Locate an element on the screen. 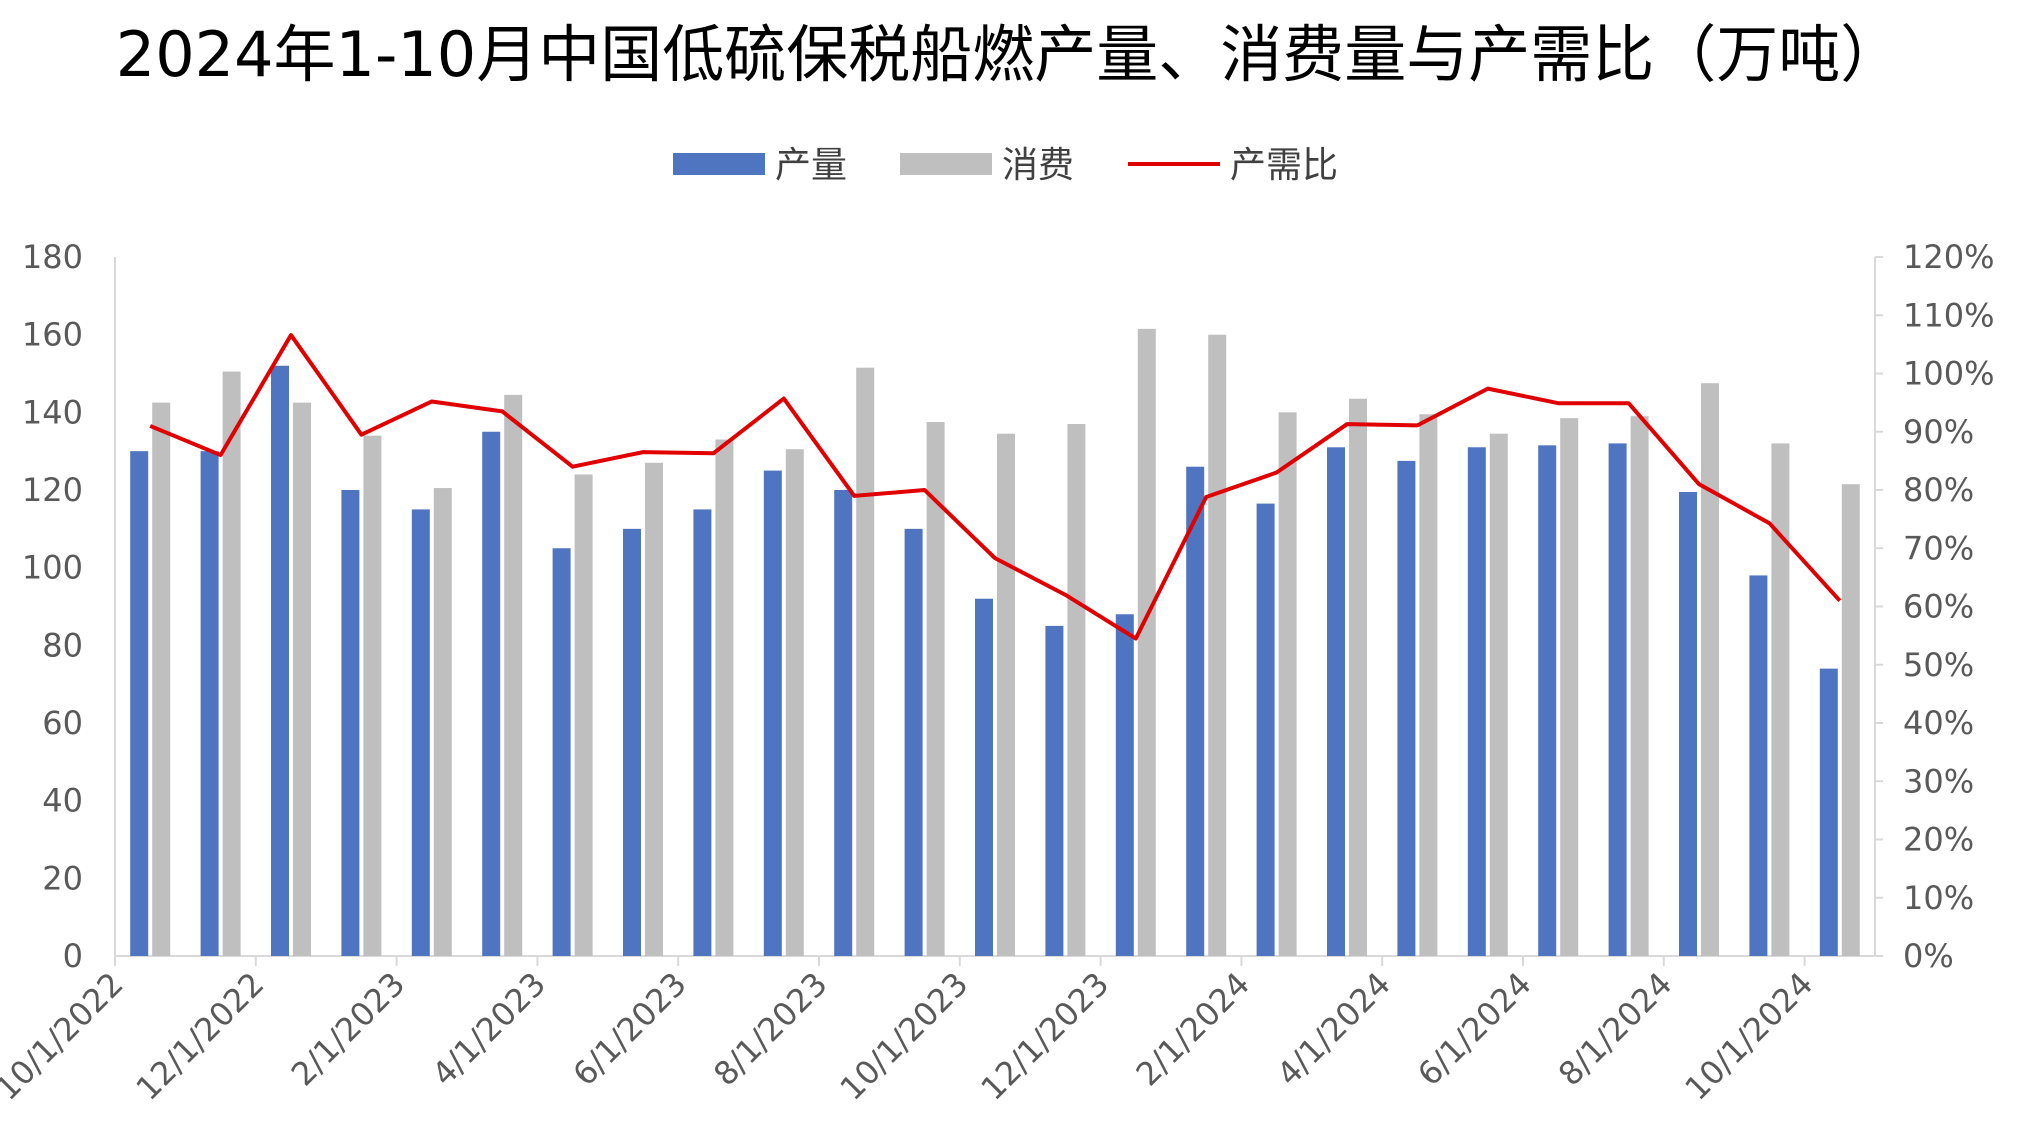 Image resolution: width=2018 pixels, height=1131 pixels. y-left-tick-label: 60 is located at coordinates (62, 723).